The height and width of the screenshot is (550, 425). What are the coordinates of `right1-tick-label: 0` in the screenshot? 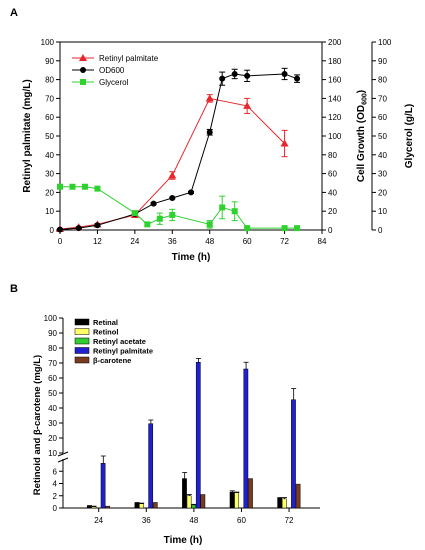 It's located at (330, 230).